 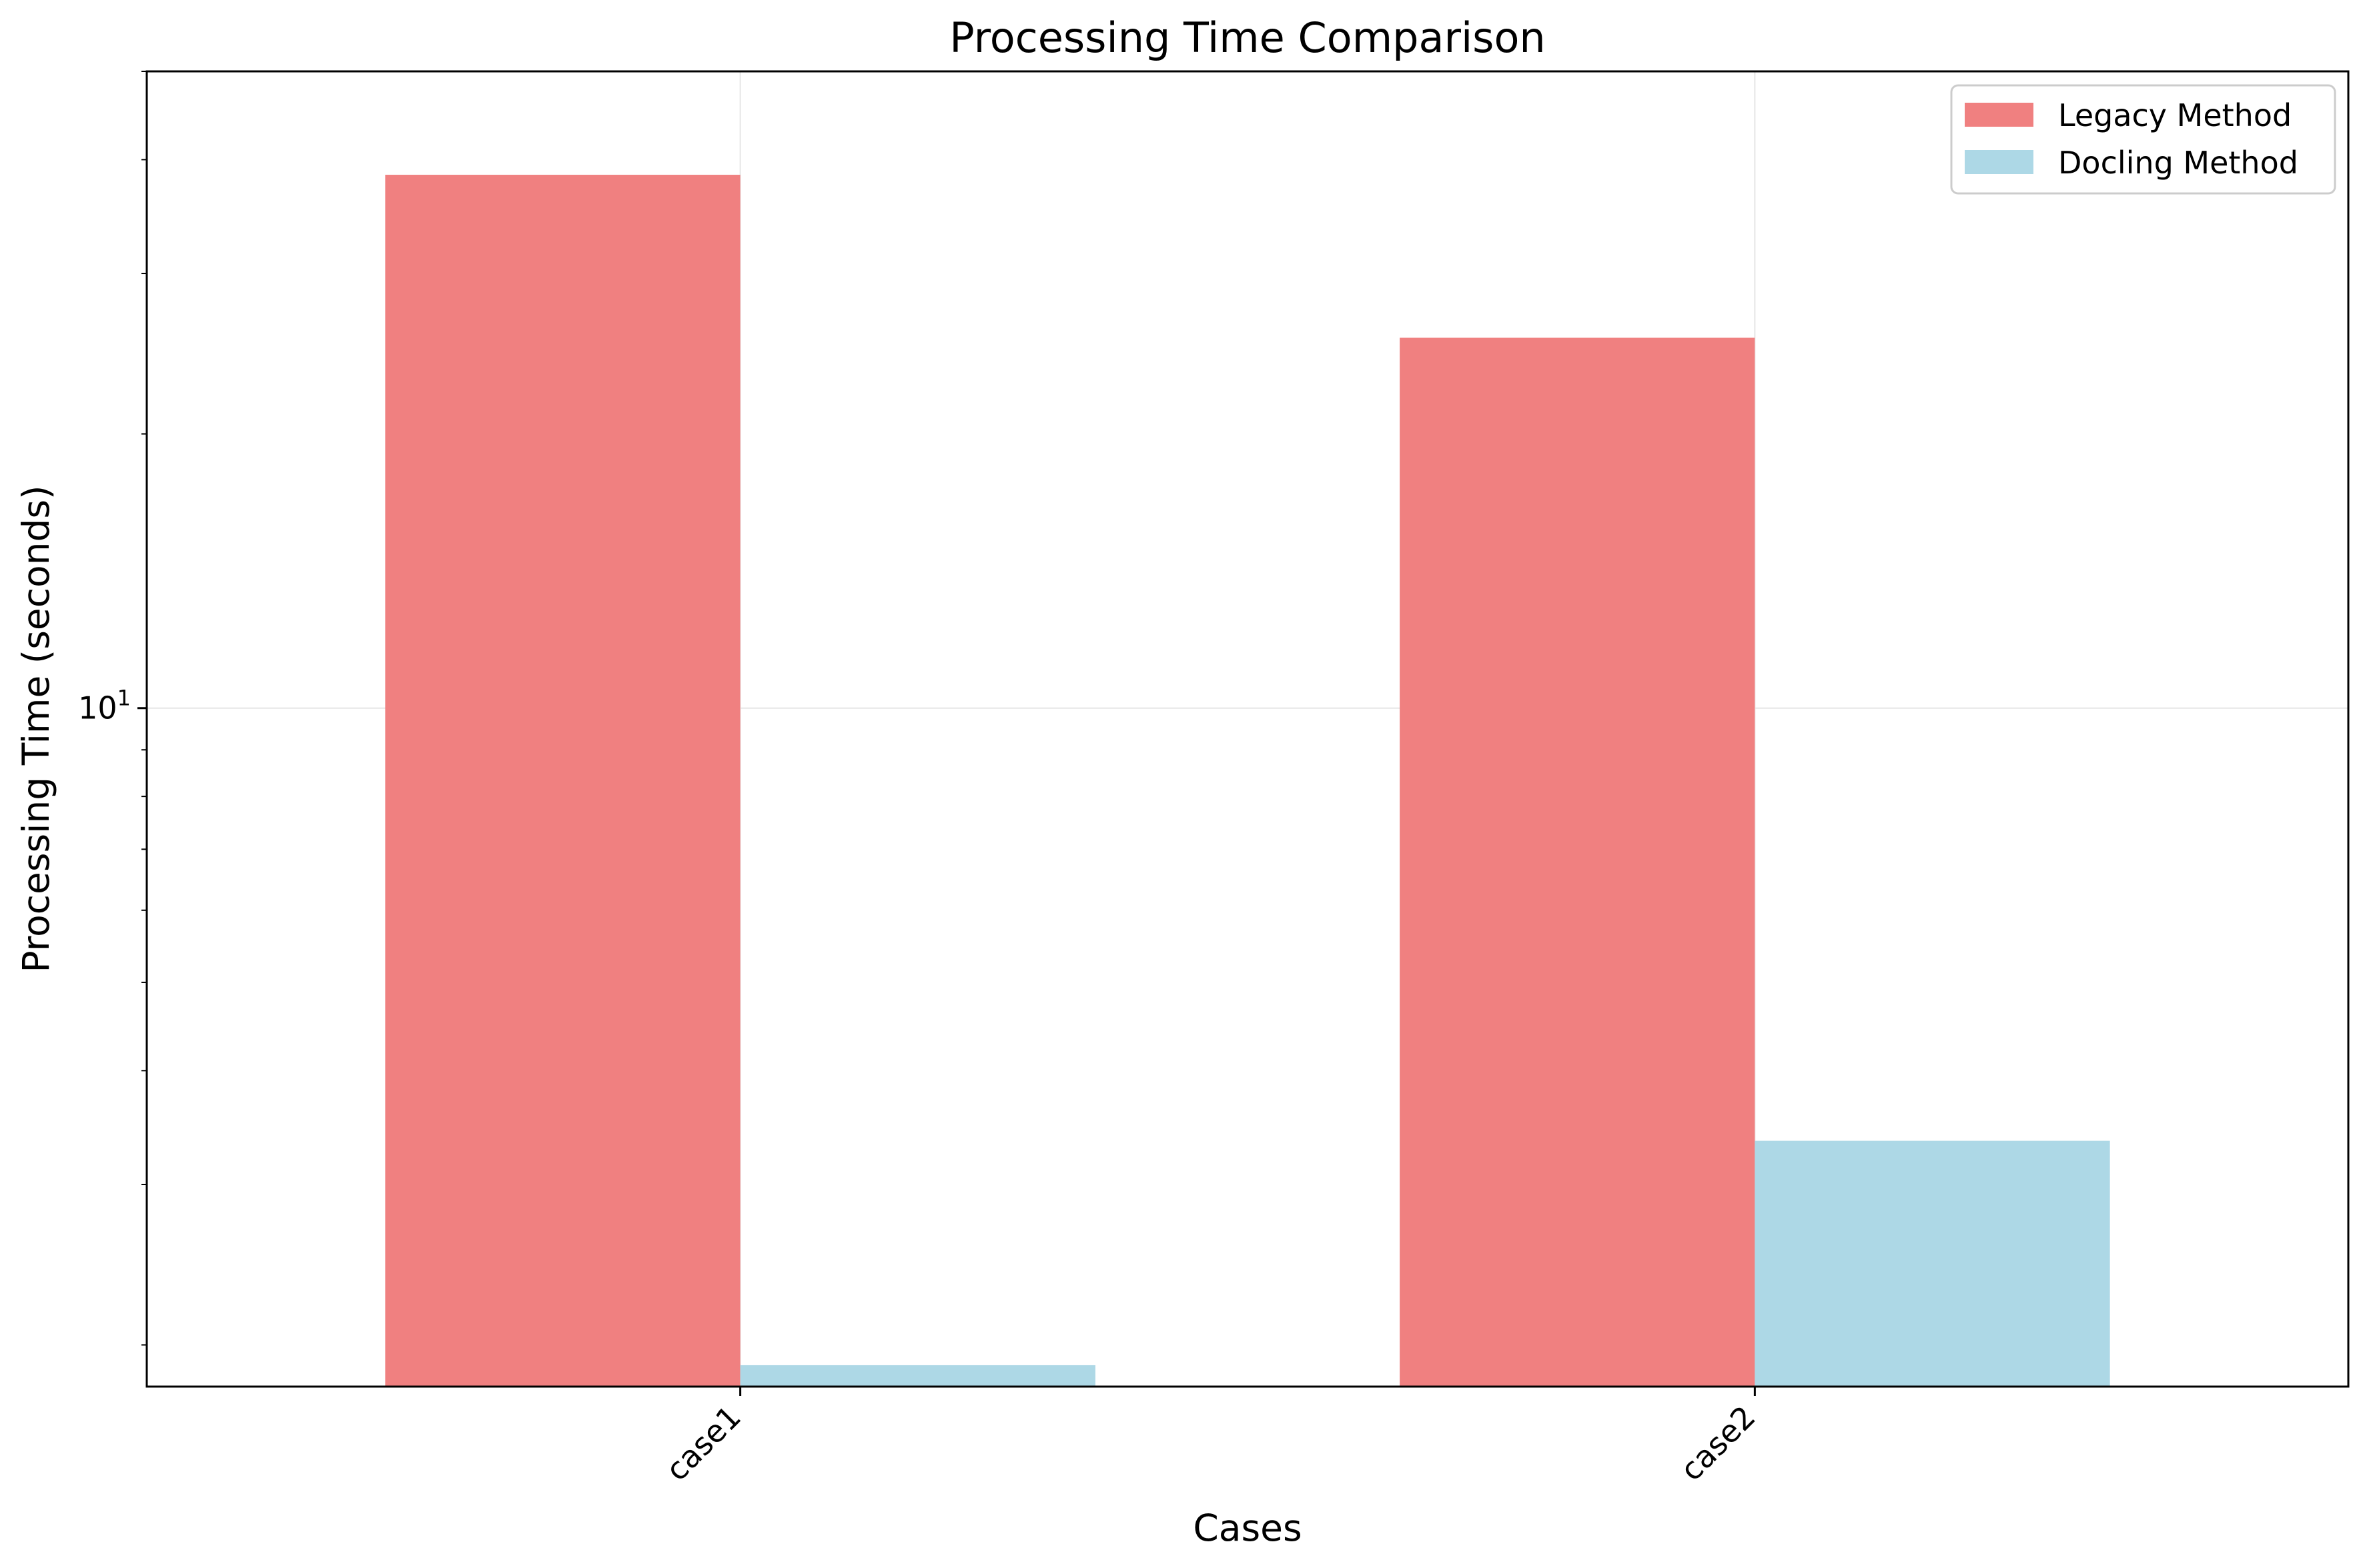 What do you see at coordinates (1999, 162) in the screenshot?
I see `legend-swatch-docling-method` at bounding box center [1999, 162].